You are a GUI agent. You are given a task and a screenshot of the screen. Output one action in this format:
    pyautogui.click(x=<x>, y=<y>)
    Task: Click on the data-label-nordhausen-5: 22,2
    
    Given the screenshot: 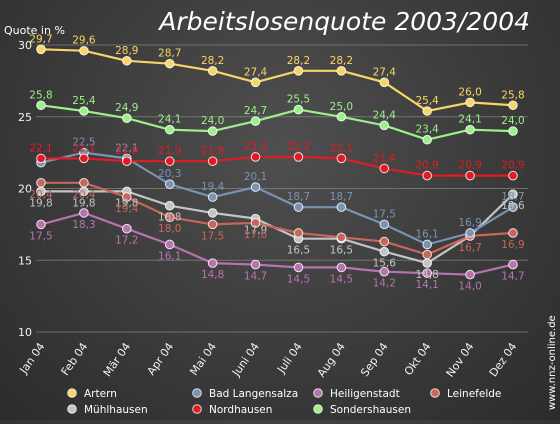 What is the action you would take?
    pyautogui.click(x=255, y=147)
    